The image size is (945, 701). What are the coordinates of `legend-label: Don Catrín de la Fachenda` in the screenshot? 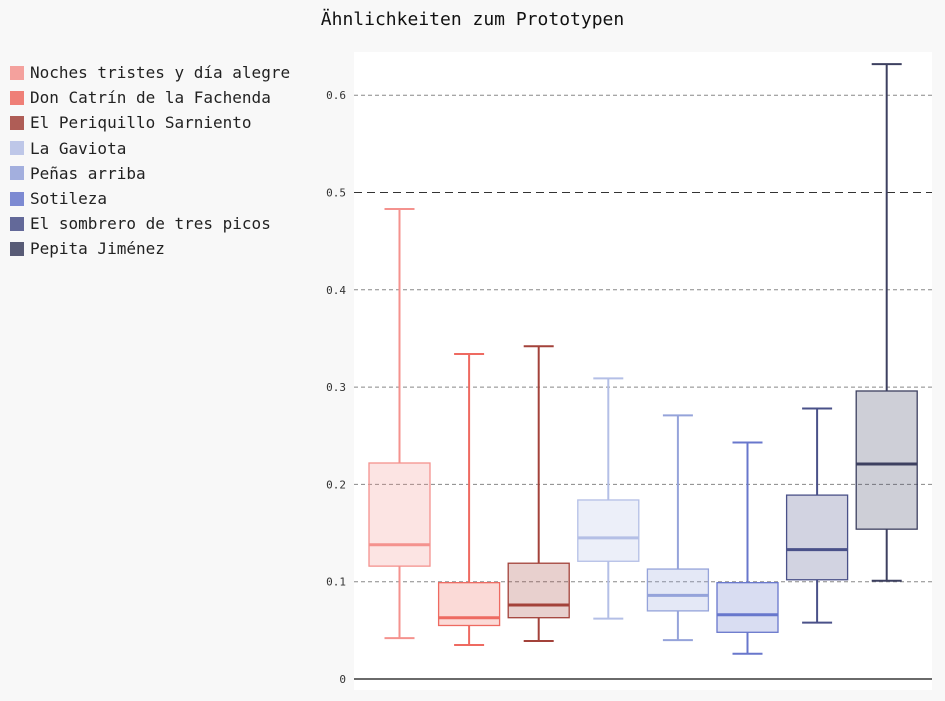 It's located at (150, 98).